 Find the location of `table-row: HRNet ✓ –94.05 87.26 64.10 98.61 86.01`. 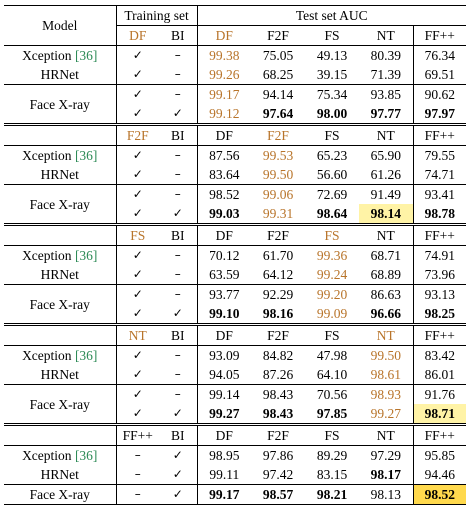

table-row: HRNet ✓ –94.05 87.26 64.10 98.61 86.01 is located at coordinates (235, 375).